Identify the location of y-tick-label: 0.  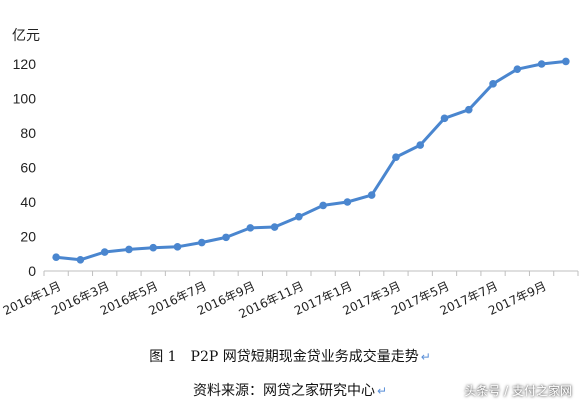
(32, 271).